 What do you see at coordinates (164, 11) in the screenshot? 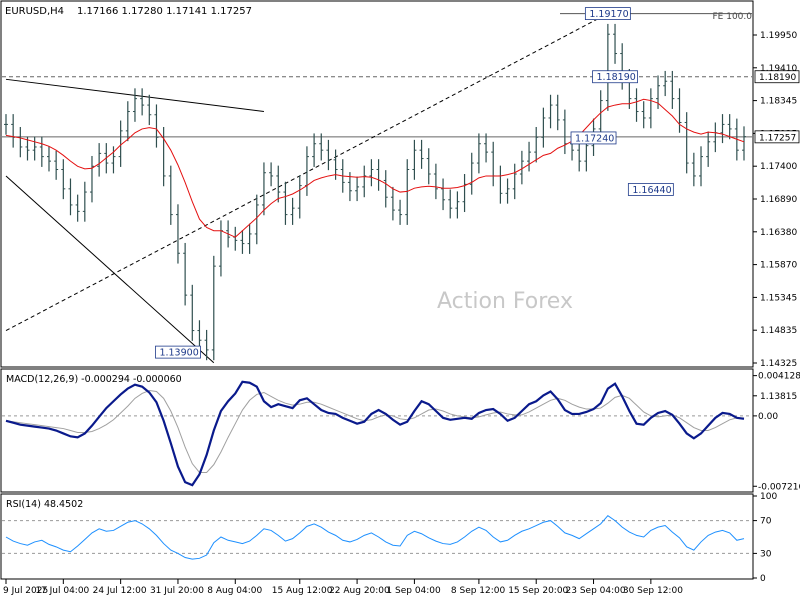
I see `header-ohlc: 1.17166 1.17280 1.17141 1.17257` at bounding box center [164, 11].